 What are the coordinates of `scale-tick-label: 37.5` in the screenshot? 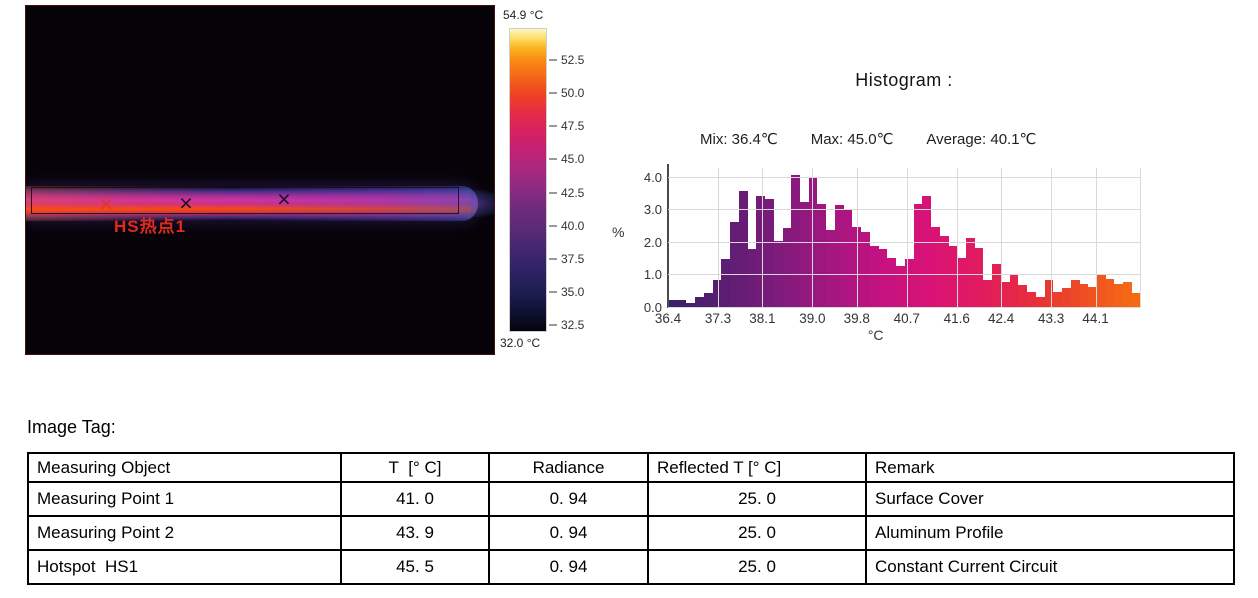 It's located at (573, 258).